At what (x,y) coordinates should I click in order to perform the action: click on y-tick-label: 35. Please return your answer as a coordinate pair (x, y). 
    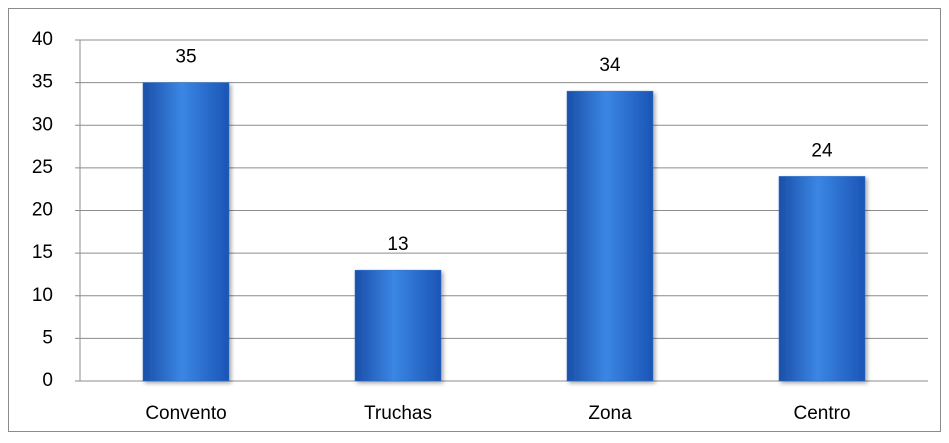
    Looking at the image, I should click on (42, 82).